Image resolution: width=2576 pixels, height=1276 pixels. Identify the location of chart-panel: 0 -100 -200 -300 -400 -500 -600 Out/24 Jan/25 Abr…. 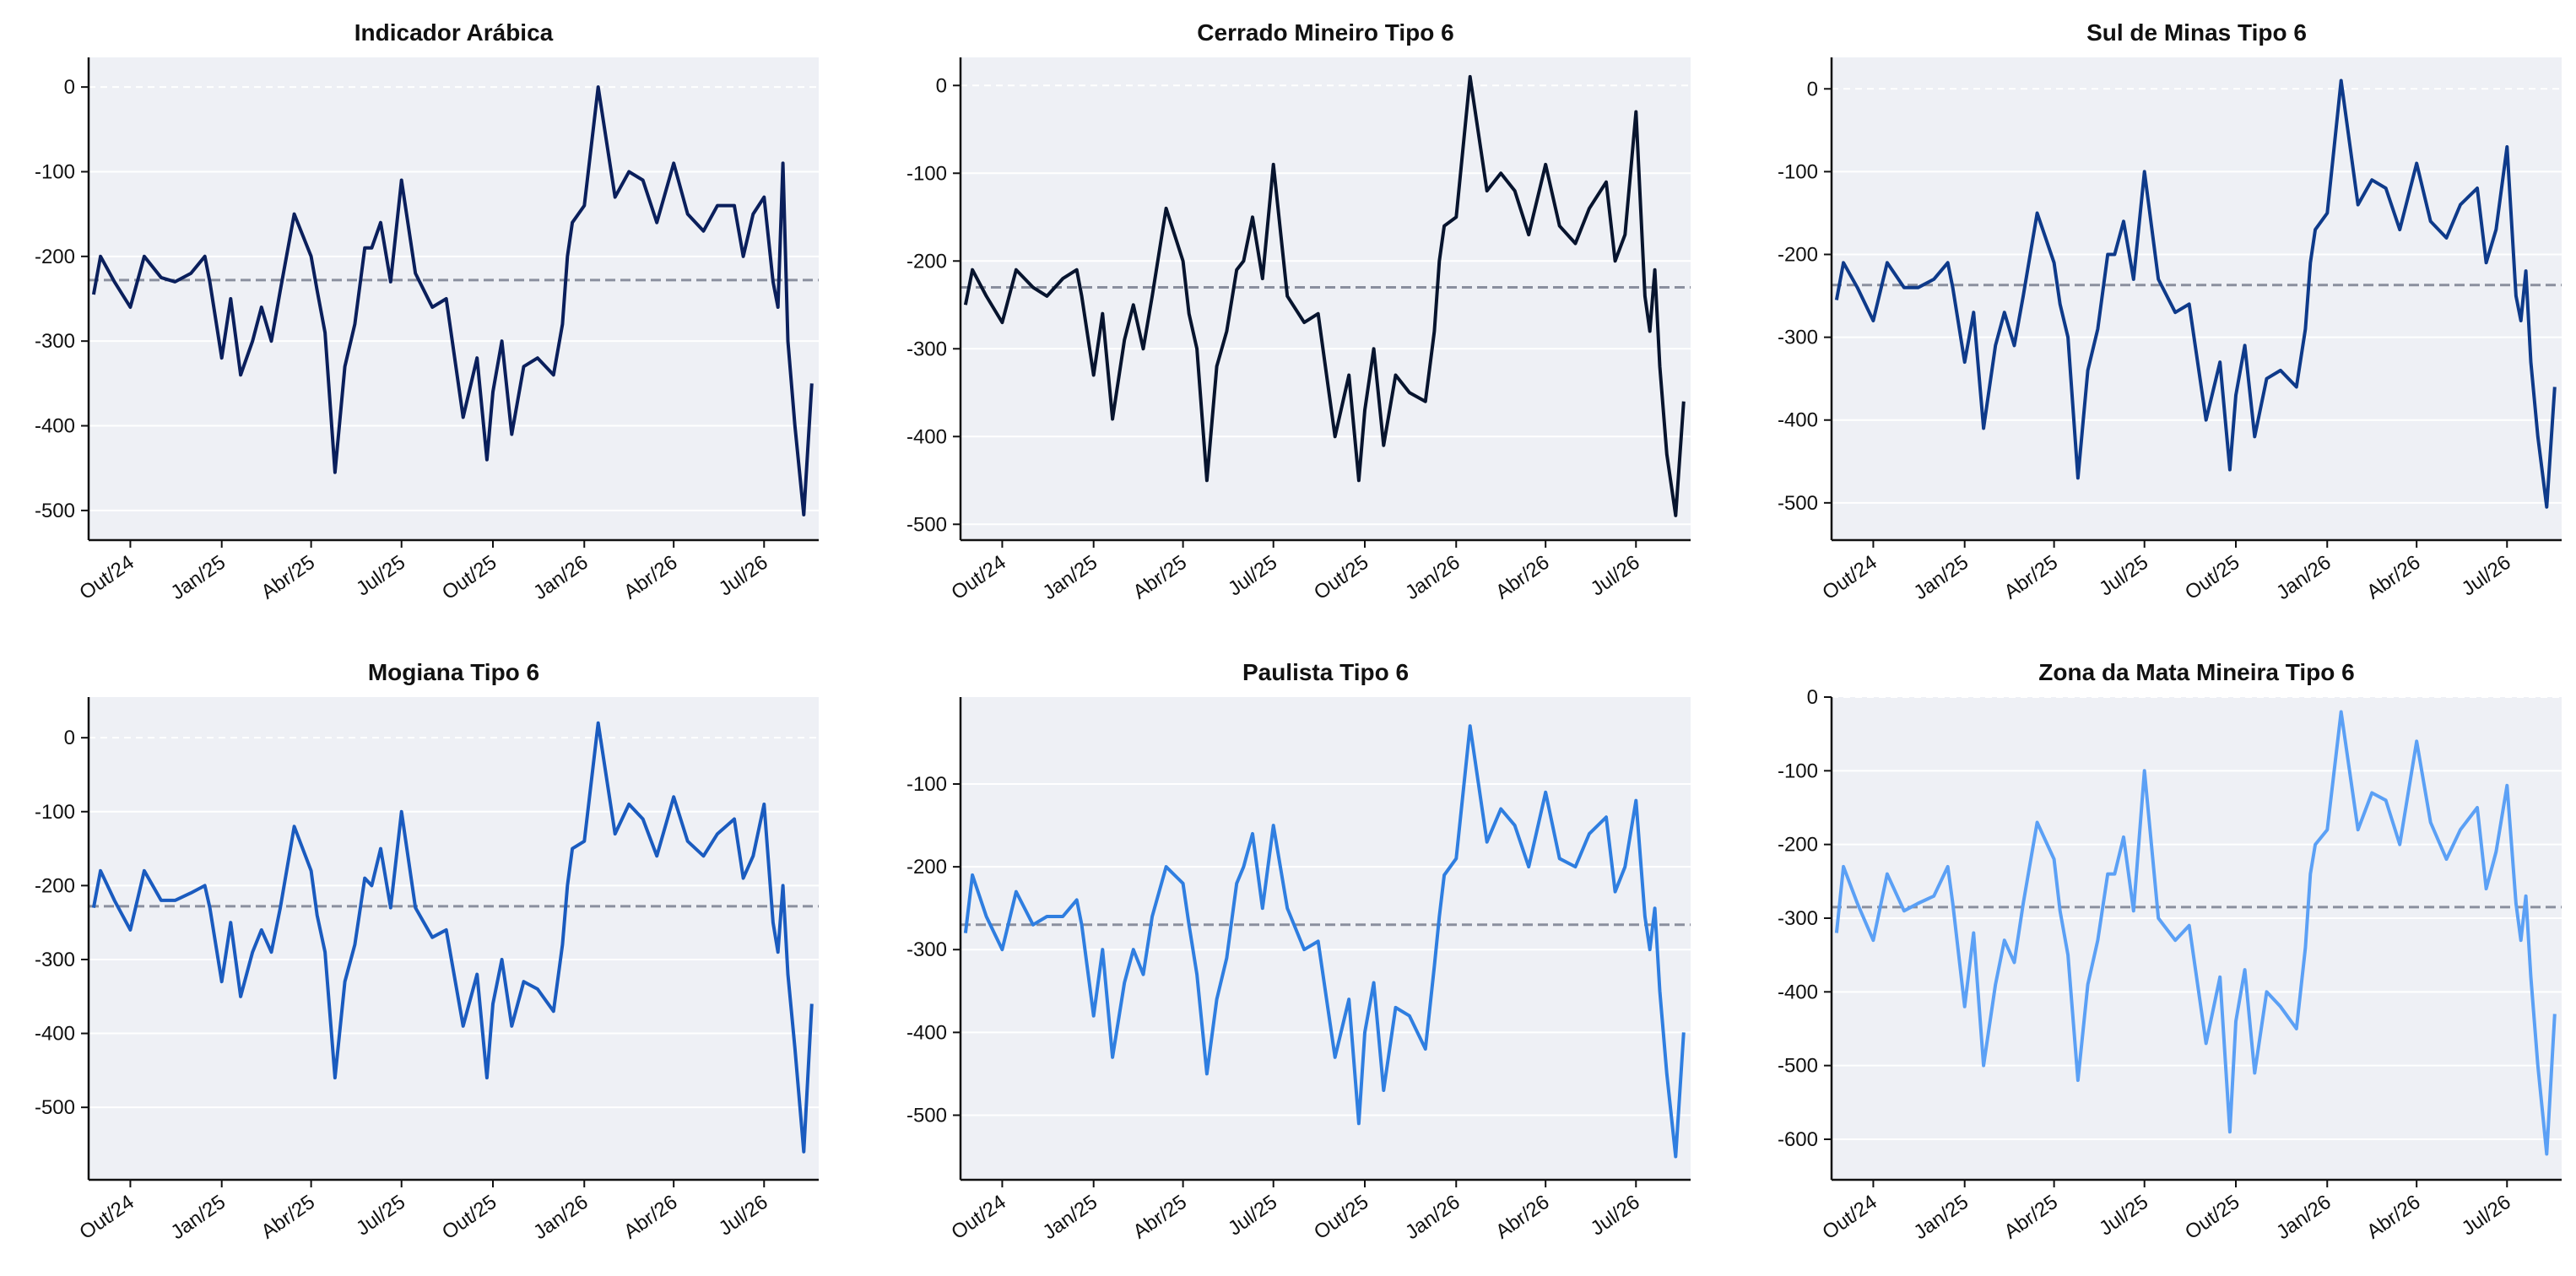
(2170, 951).